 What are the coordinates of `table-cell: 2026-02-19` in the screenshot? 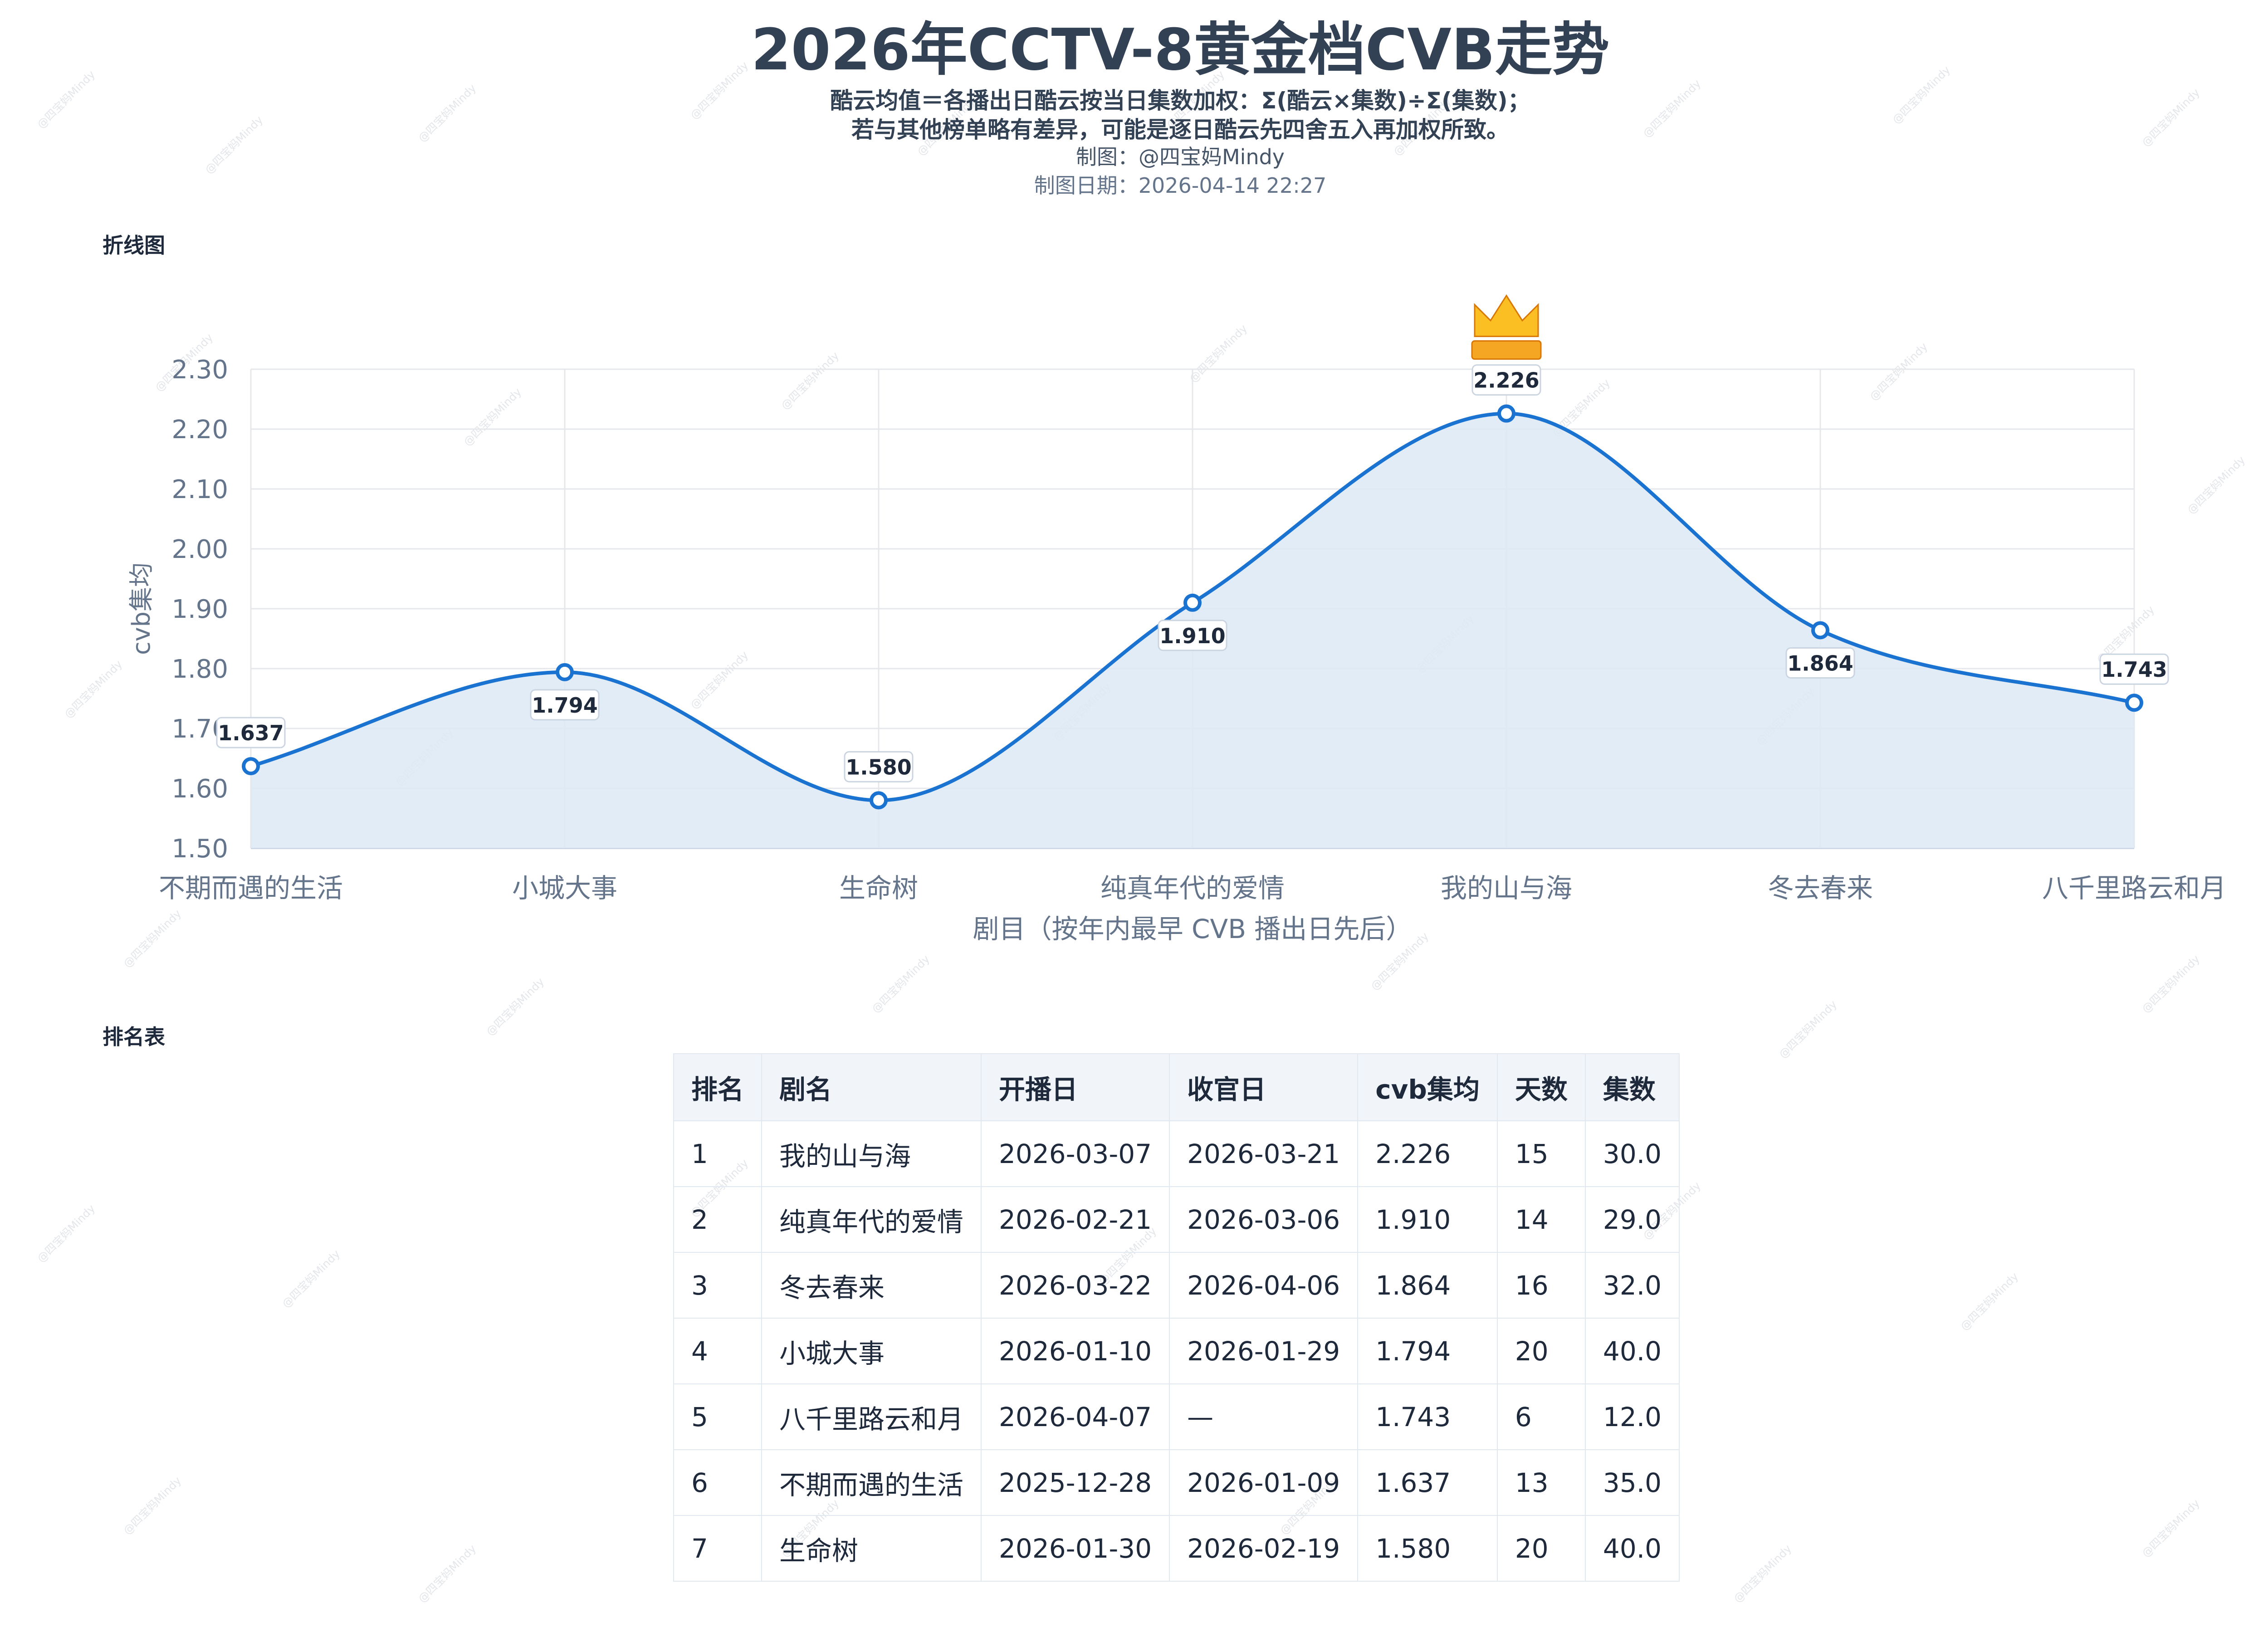 It's located at (1264, 1548).